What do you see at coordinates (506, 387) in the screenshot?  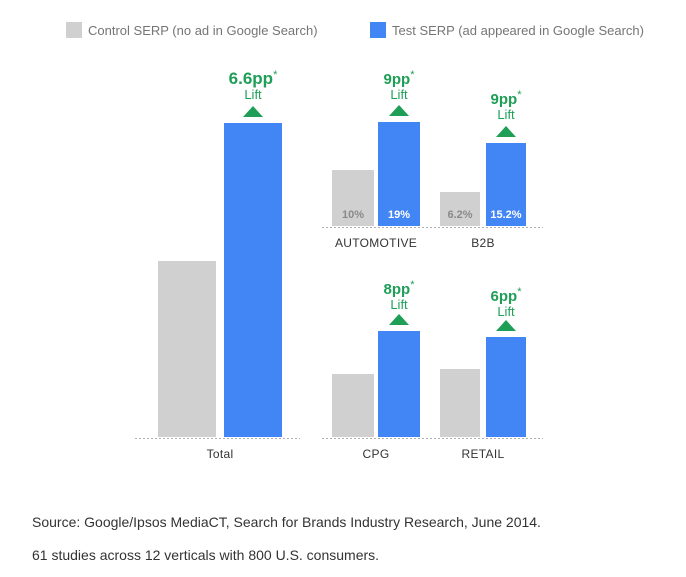 I see `bar-test-retail` at bounding box center [506, 387].